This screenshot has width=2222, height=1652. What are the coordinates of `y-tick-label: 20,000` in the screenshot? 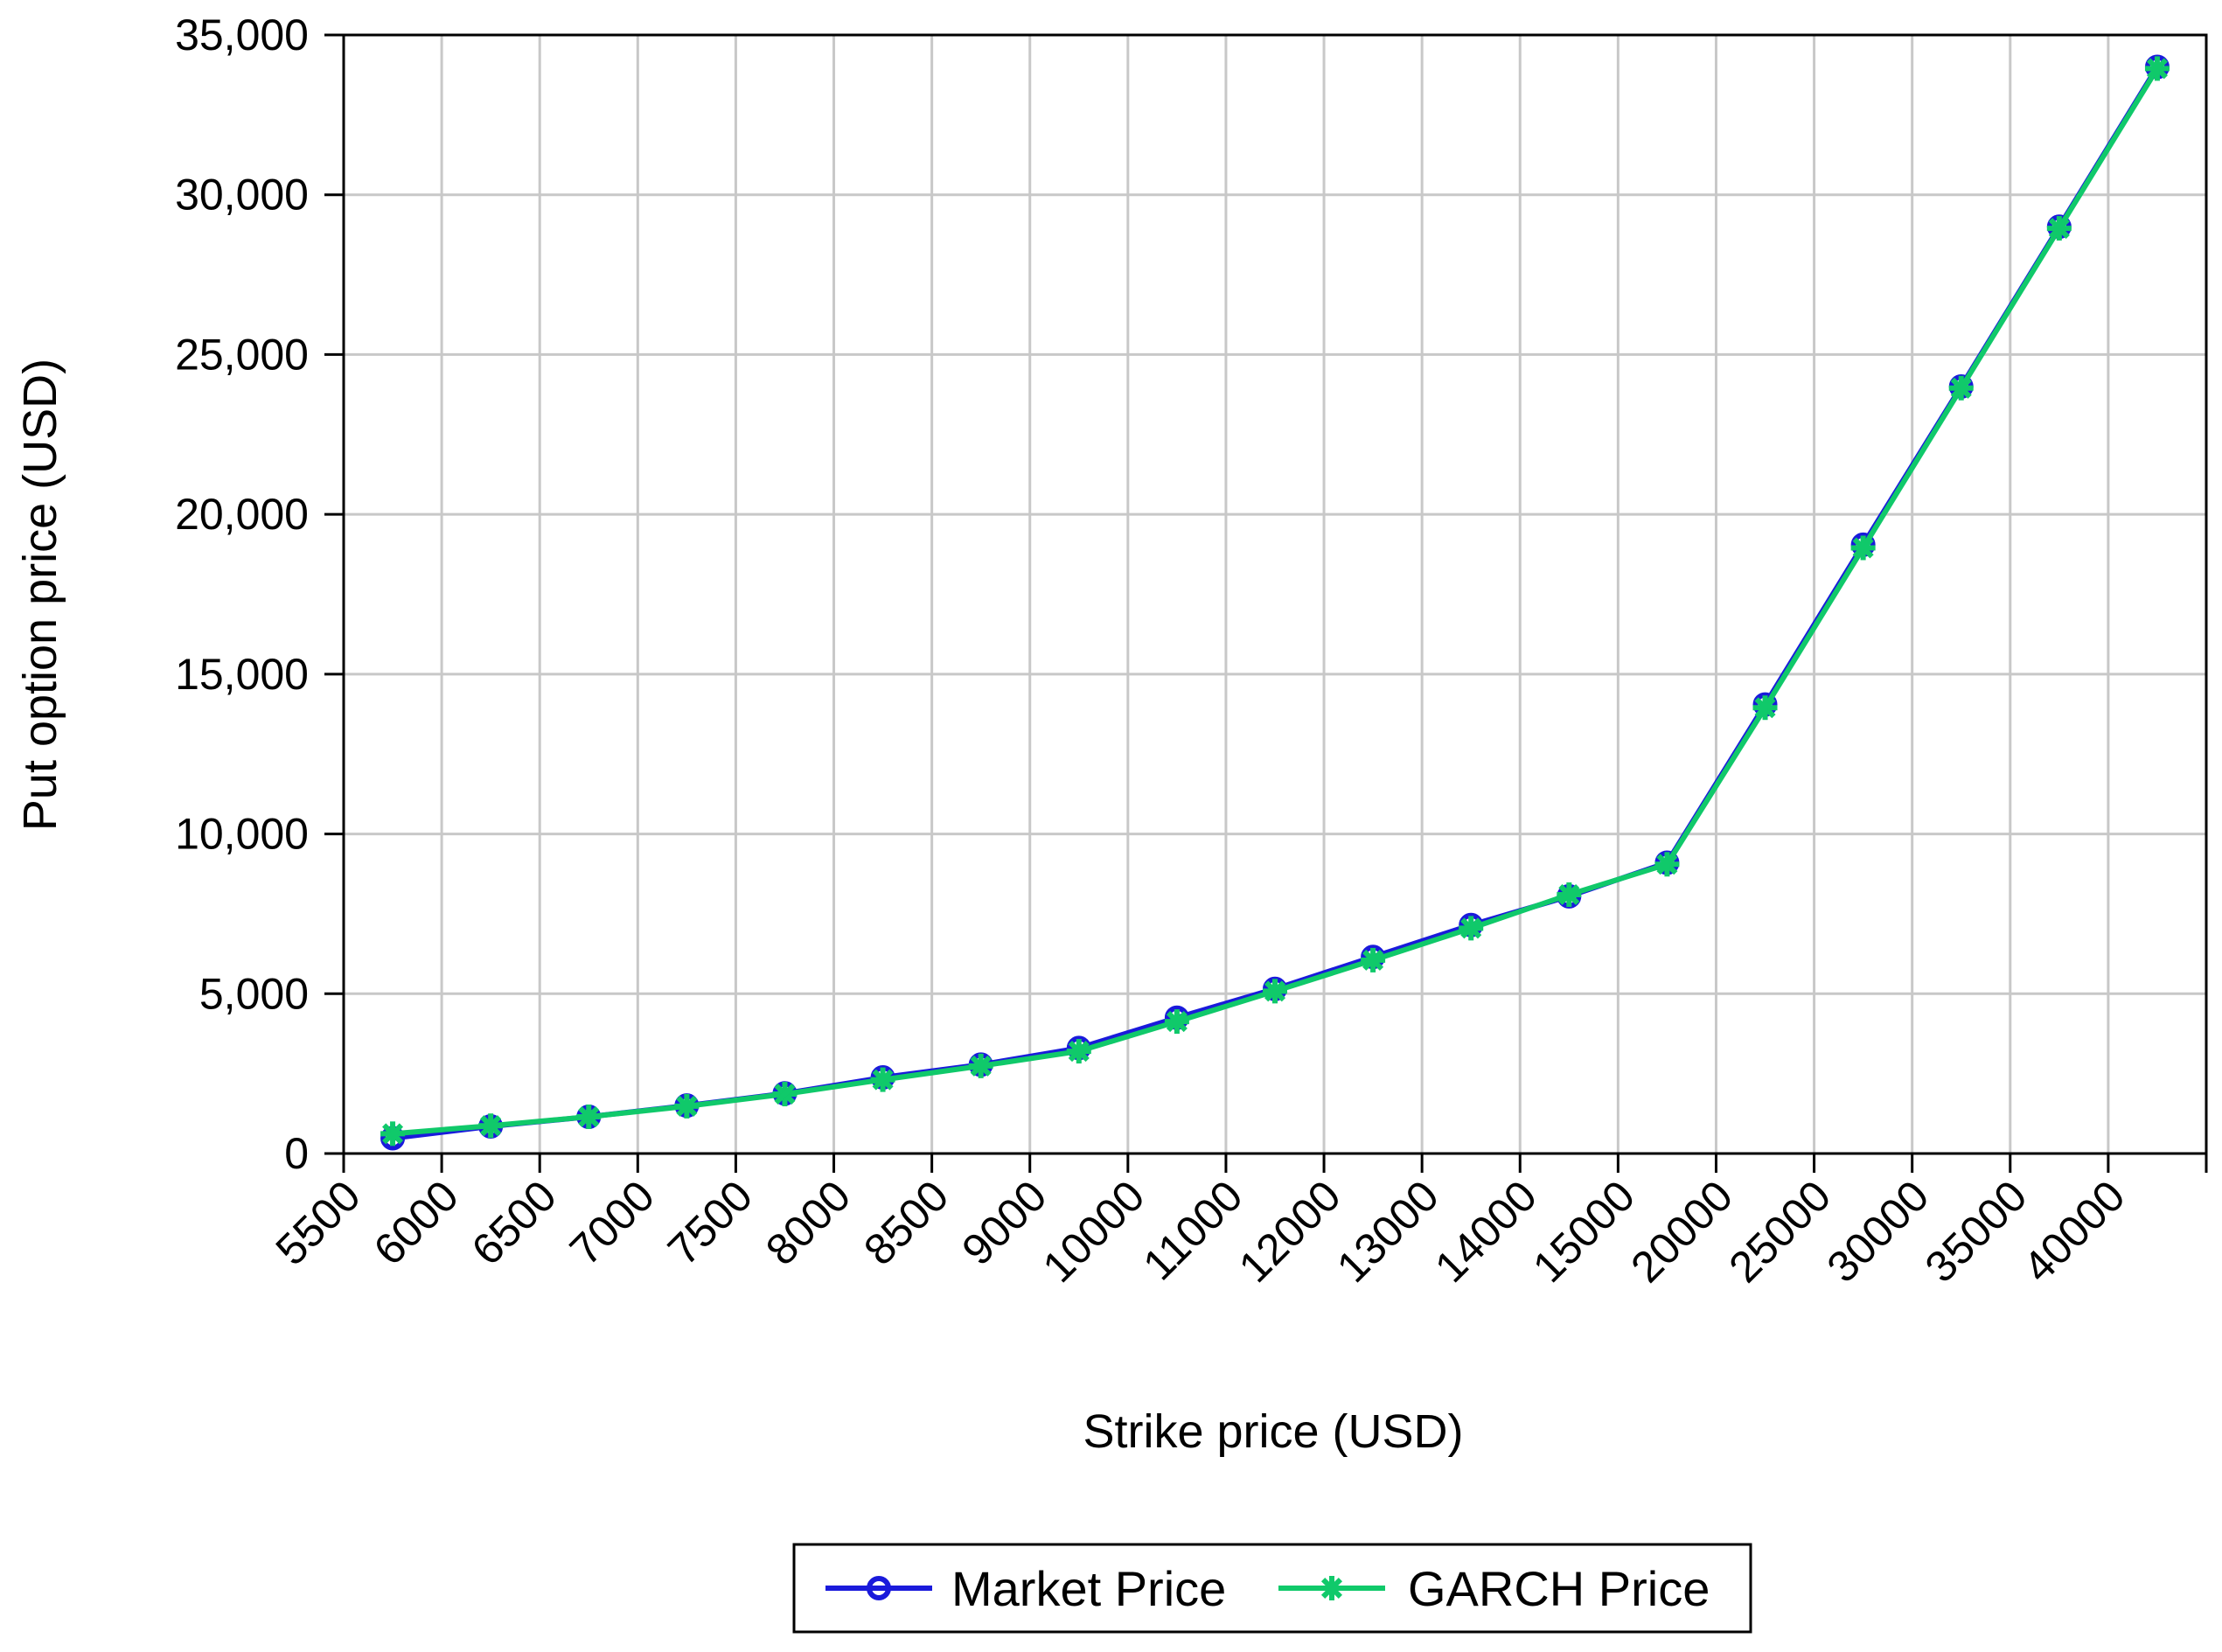 It's located at (242, 514).